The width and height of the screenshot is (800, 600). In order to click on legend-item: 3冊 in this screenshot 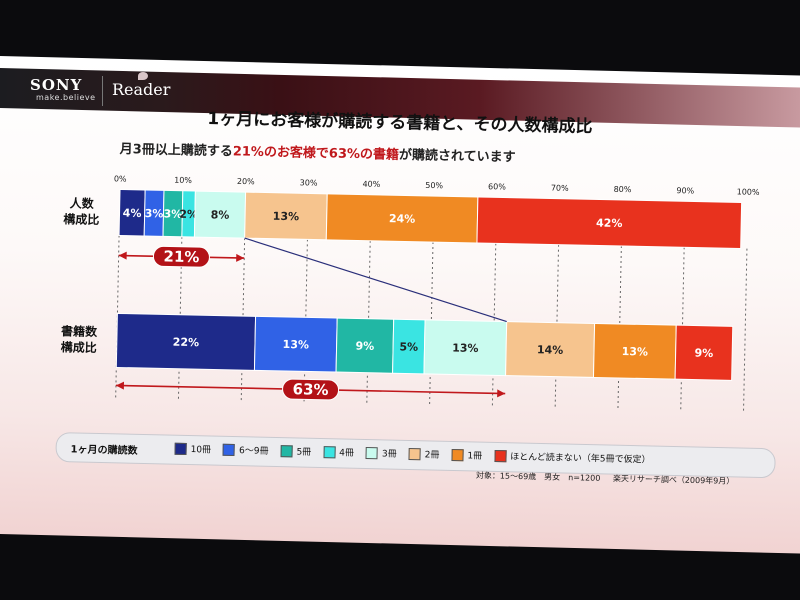, I will do `click(381, 453)`.